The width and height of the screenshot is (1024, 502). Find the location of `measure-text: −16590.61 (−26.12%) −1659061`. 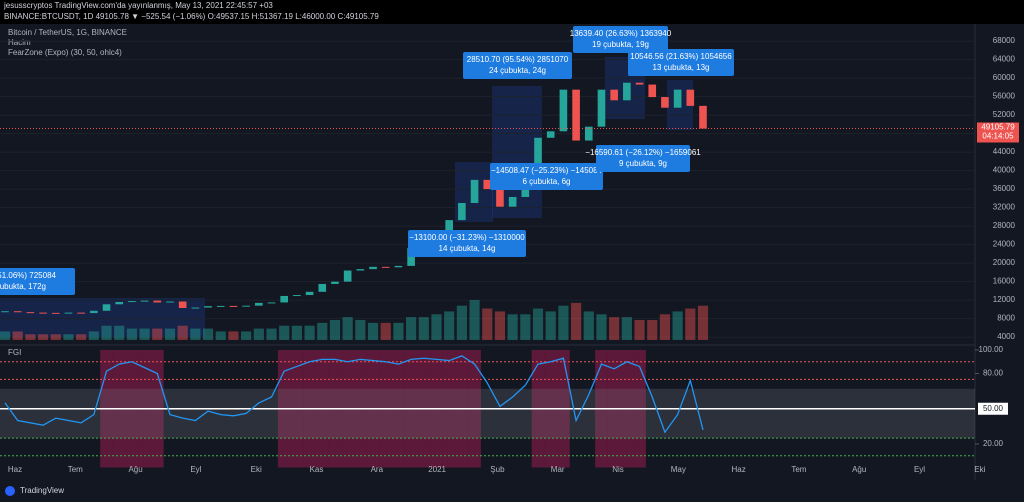

measure-text: −16590.61 (−26.12%) −1659061 is located at coordinates (643, 152).